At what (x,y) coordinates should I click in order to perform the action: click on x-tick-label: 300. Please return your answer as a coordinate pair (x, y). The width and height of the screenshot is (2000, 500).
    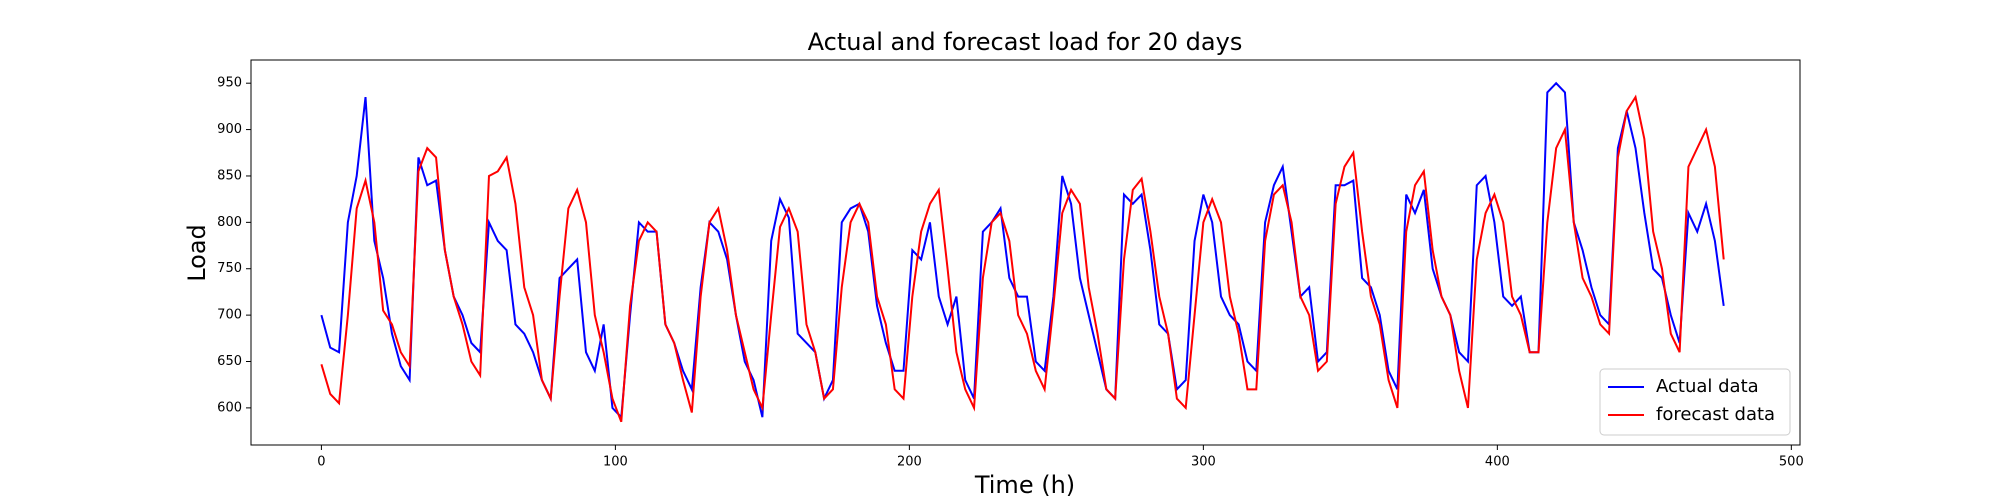
    Looking at the image, I should click on (1203, 462).